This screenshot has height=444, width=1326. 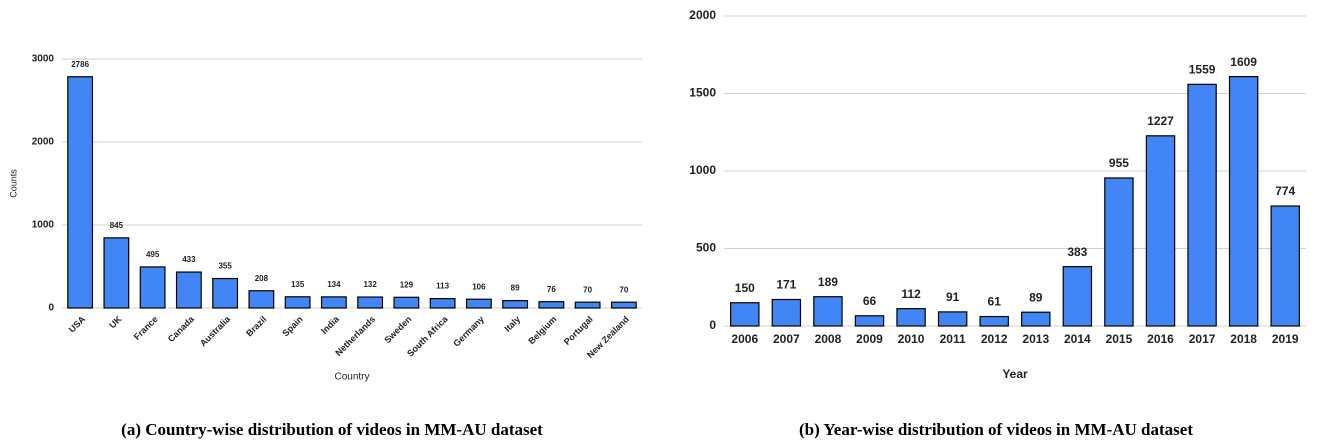 I want to click on x-tick-label: 2006, so click(x=744, y=339).